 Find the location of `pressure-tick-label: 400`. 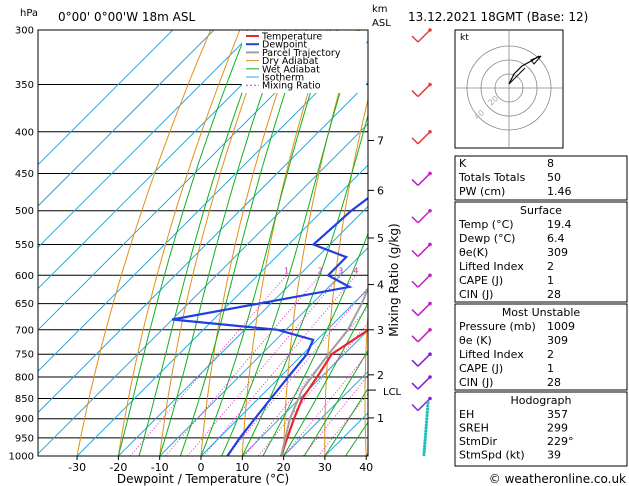

pressure-tick-label: 400 is located at coordinates (24, 132).